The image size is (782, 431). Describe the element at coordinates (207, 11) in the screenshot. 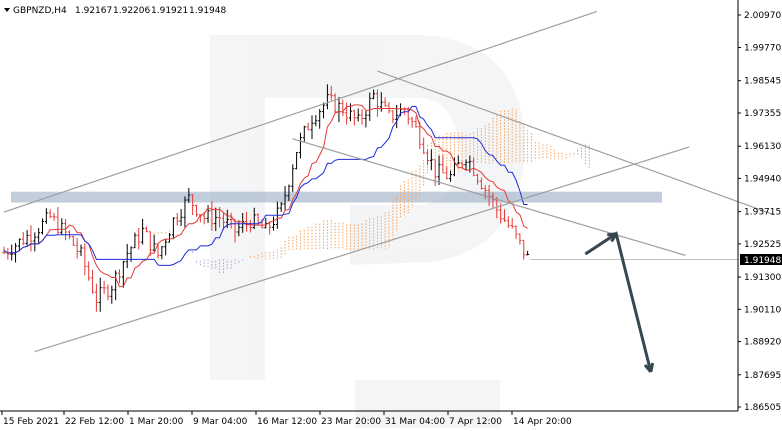

I see `close-value: 1.91948` at that location.